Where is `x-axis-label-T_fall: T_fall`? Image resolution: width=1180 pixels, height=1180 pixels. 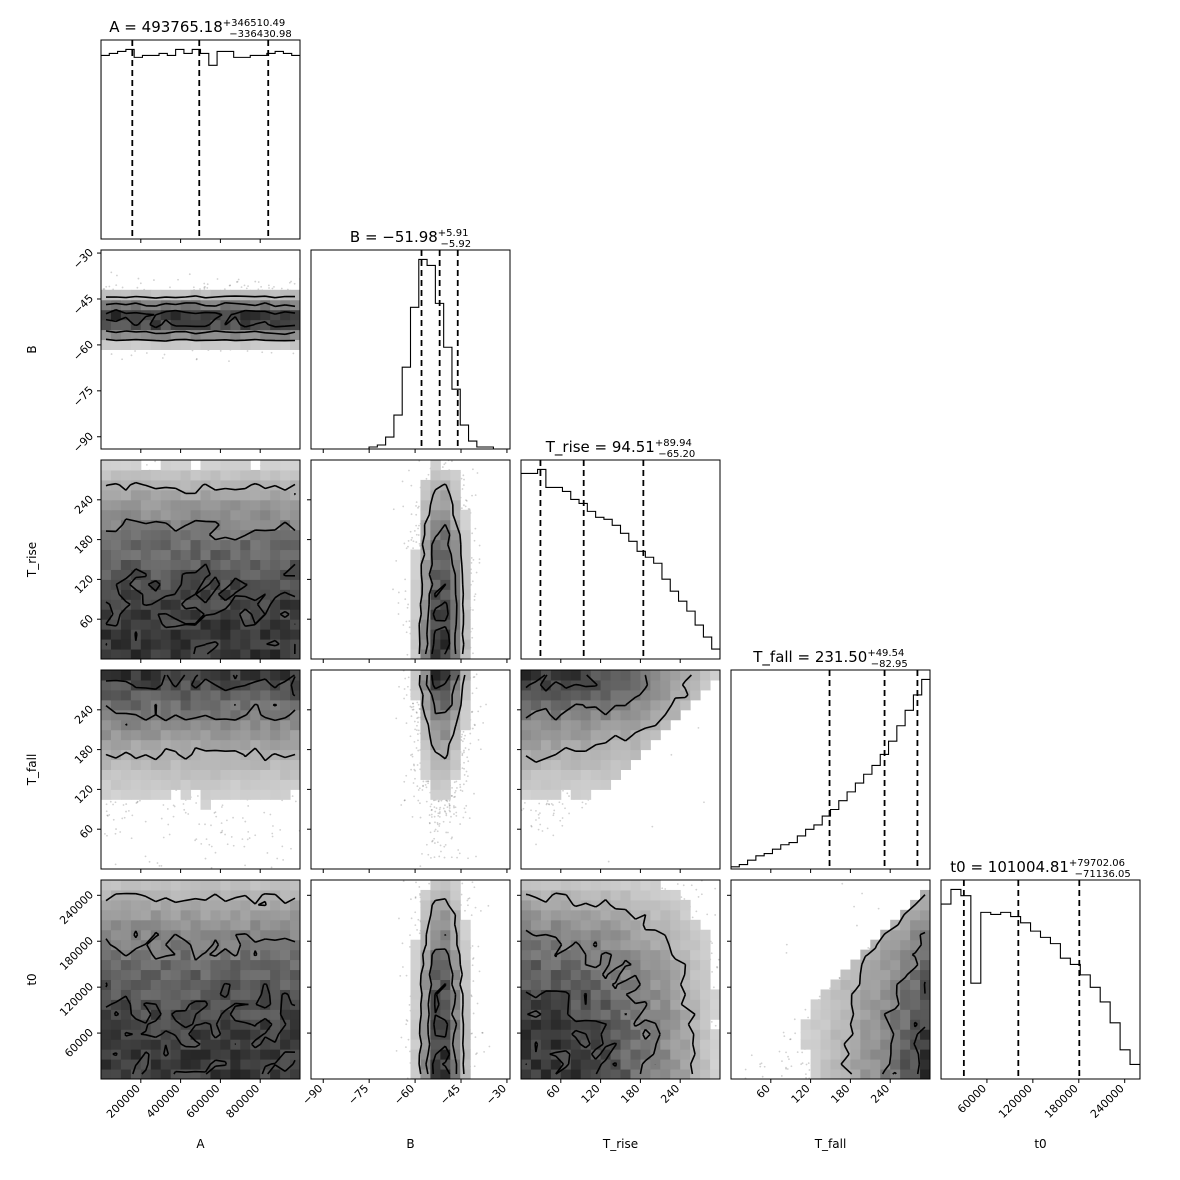 x-axis-label-T_fall: T_fall is located at coordinates (830, 1144).